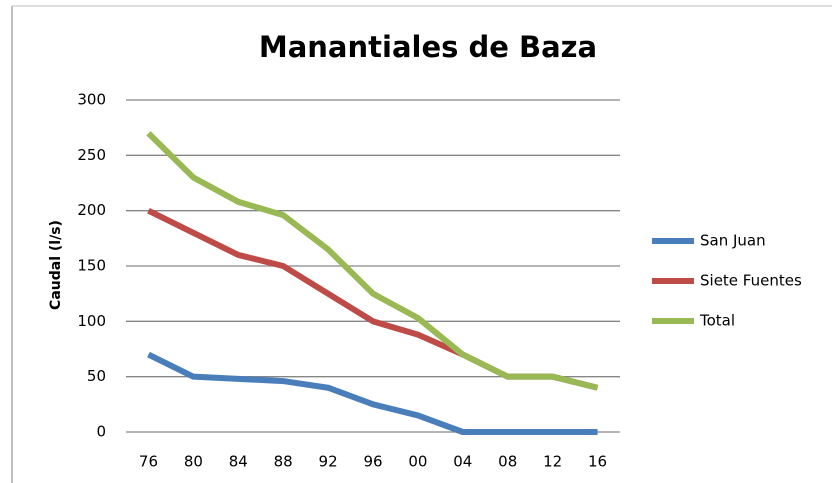  I want to click on y-axis-label: Caudal (l/s), so click(56, 265).